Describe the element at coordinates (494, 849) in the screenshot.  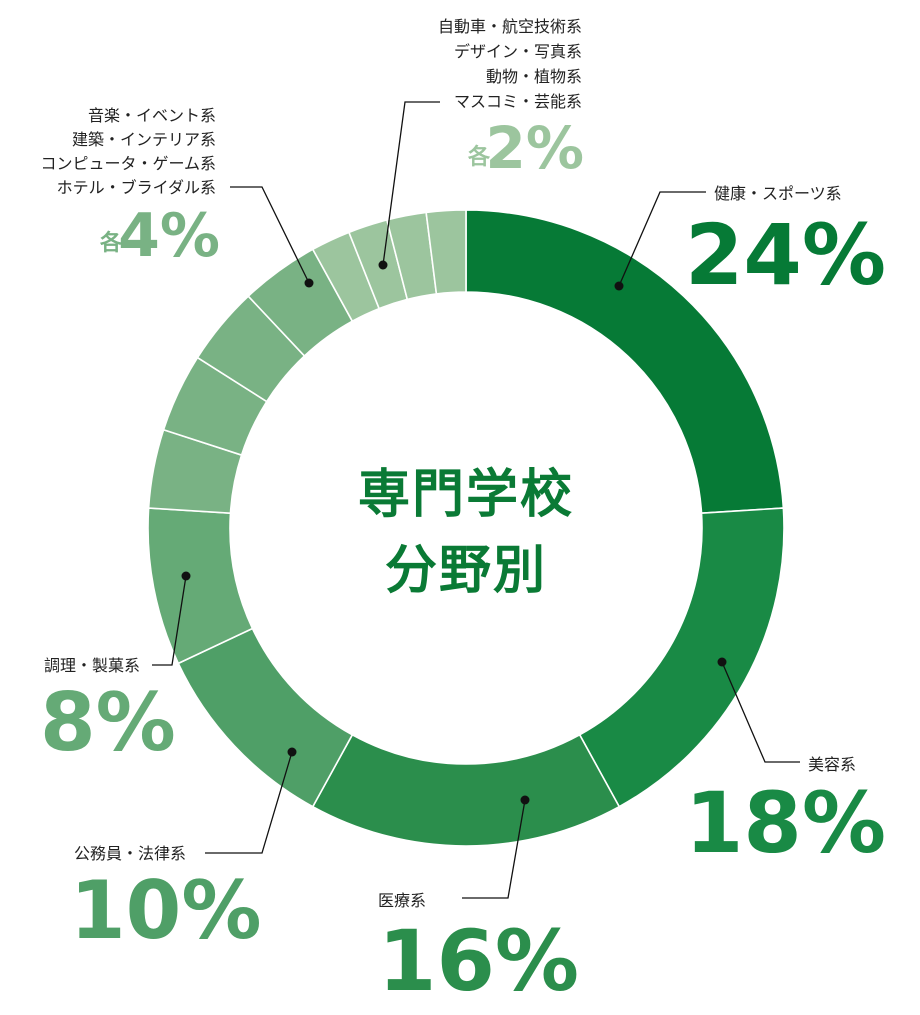
I see `leader-medical` at that location.